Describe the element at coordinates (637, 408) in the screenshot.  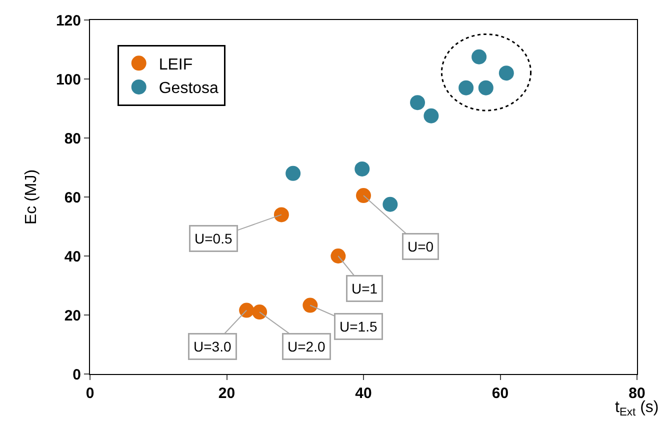
I see `x-axis-title: t$_{Ext}$ (s)` at that location.